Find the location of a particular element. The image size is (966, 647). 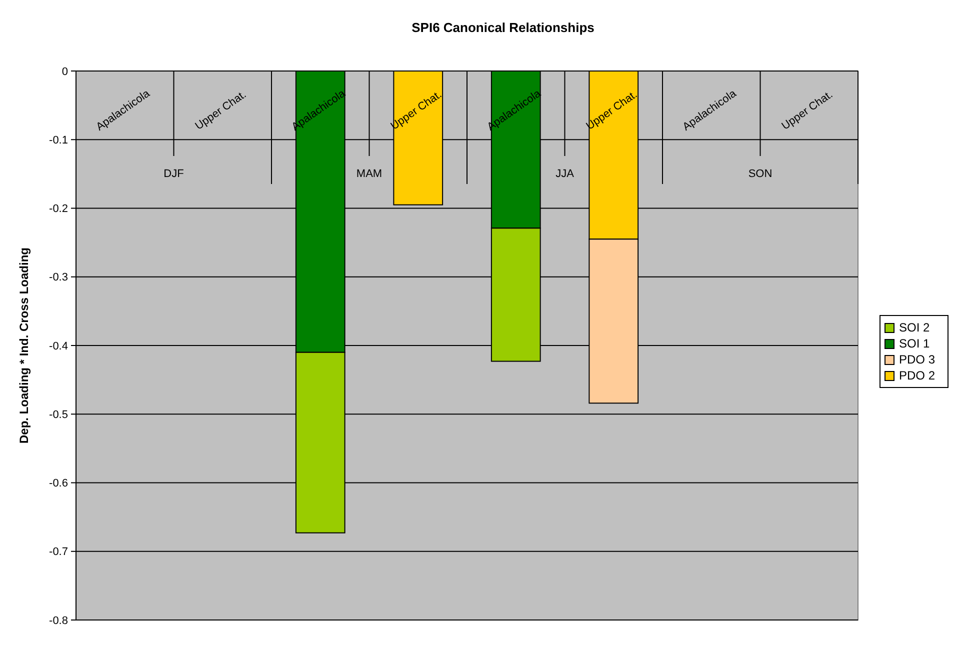

legend-label: PDO 2 is located at coordinates (917, 375).